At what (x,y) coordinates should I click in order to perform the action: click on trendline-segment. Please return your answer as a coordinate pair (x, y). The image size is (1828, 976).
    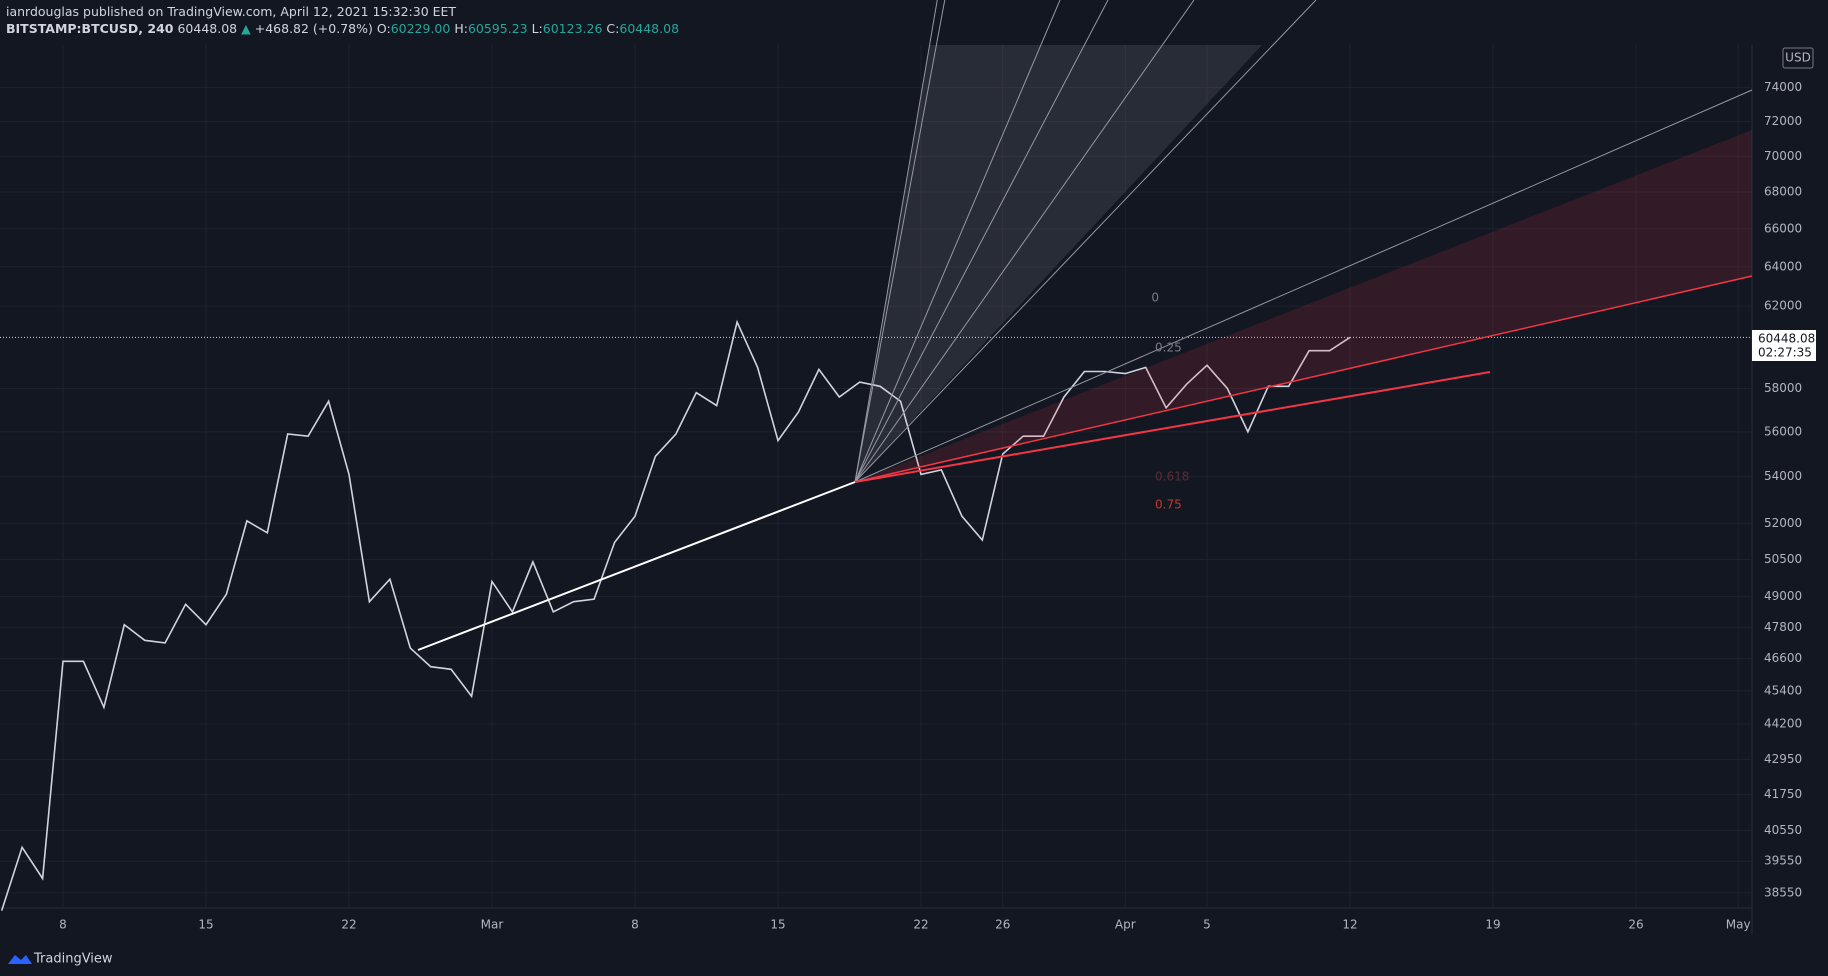
    Looking at the image, I should click on (1172, 427).